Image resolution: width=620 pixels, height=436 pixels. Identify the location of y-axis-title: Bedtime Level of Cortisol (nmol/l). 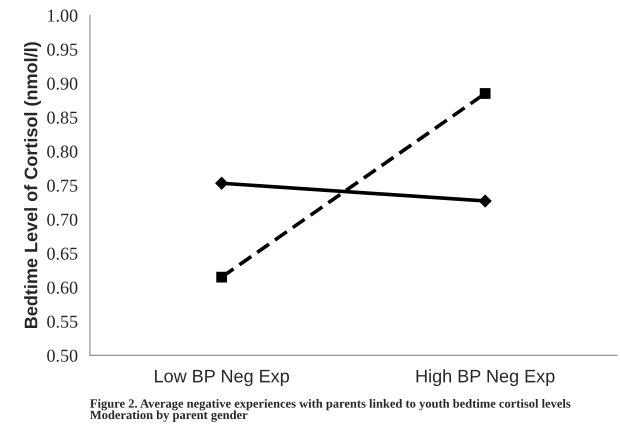
(32, 185).